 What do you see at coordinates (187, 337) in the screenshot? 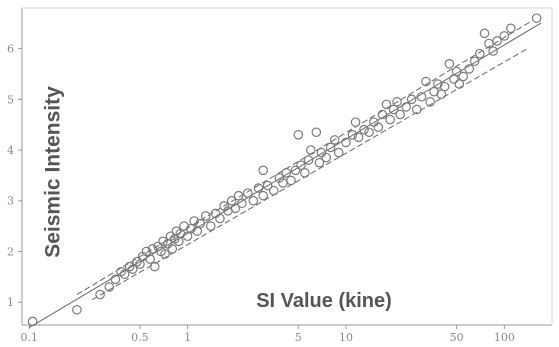
I see `x-tick-label: 1` at bounding box center [187, 337].